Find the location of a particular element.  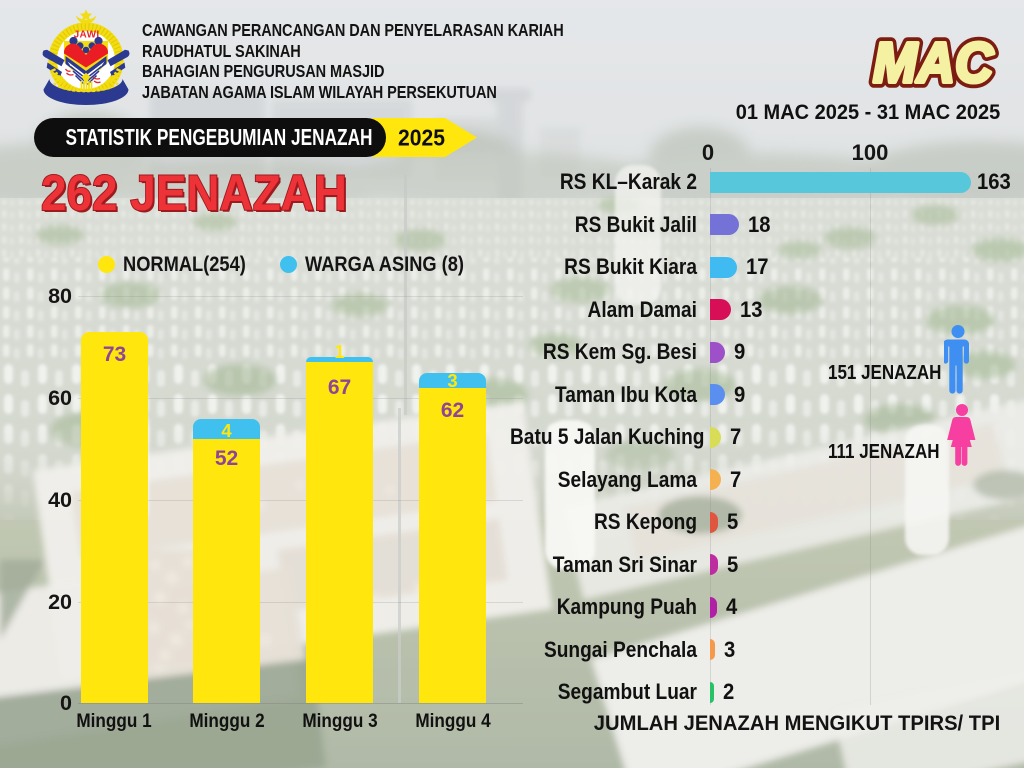

svg-text: MAC is located at coordinates (933, 63).